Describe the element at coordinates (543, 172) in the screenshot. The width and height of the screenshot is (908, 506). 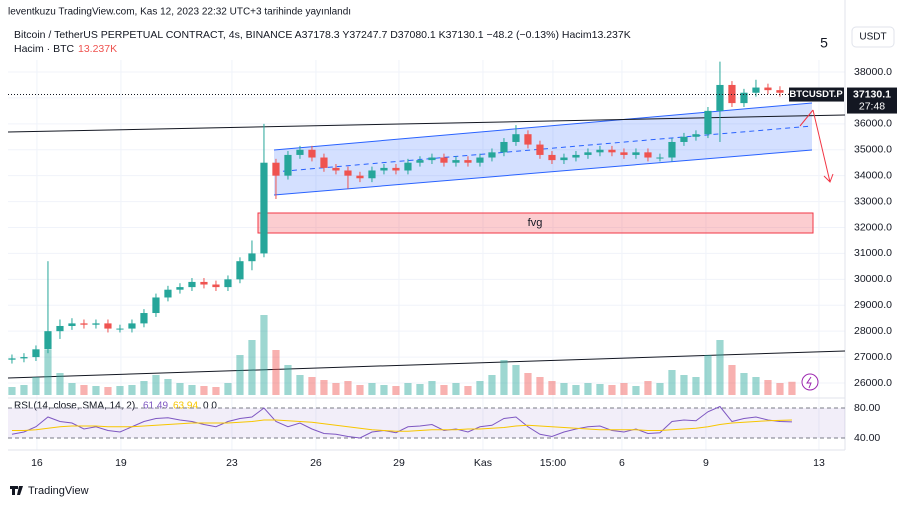
I see `channel-lower` at that location.